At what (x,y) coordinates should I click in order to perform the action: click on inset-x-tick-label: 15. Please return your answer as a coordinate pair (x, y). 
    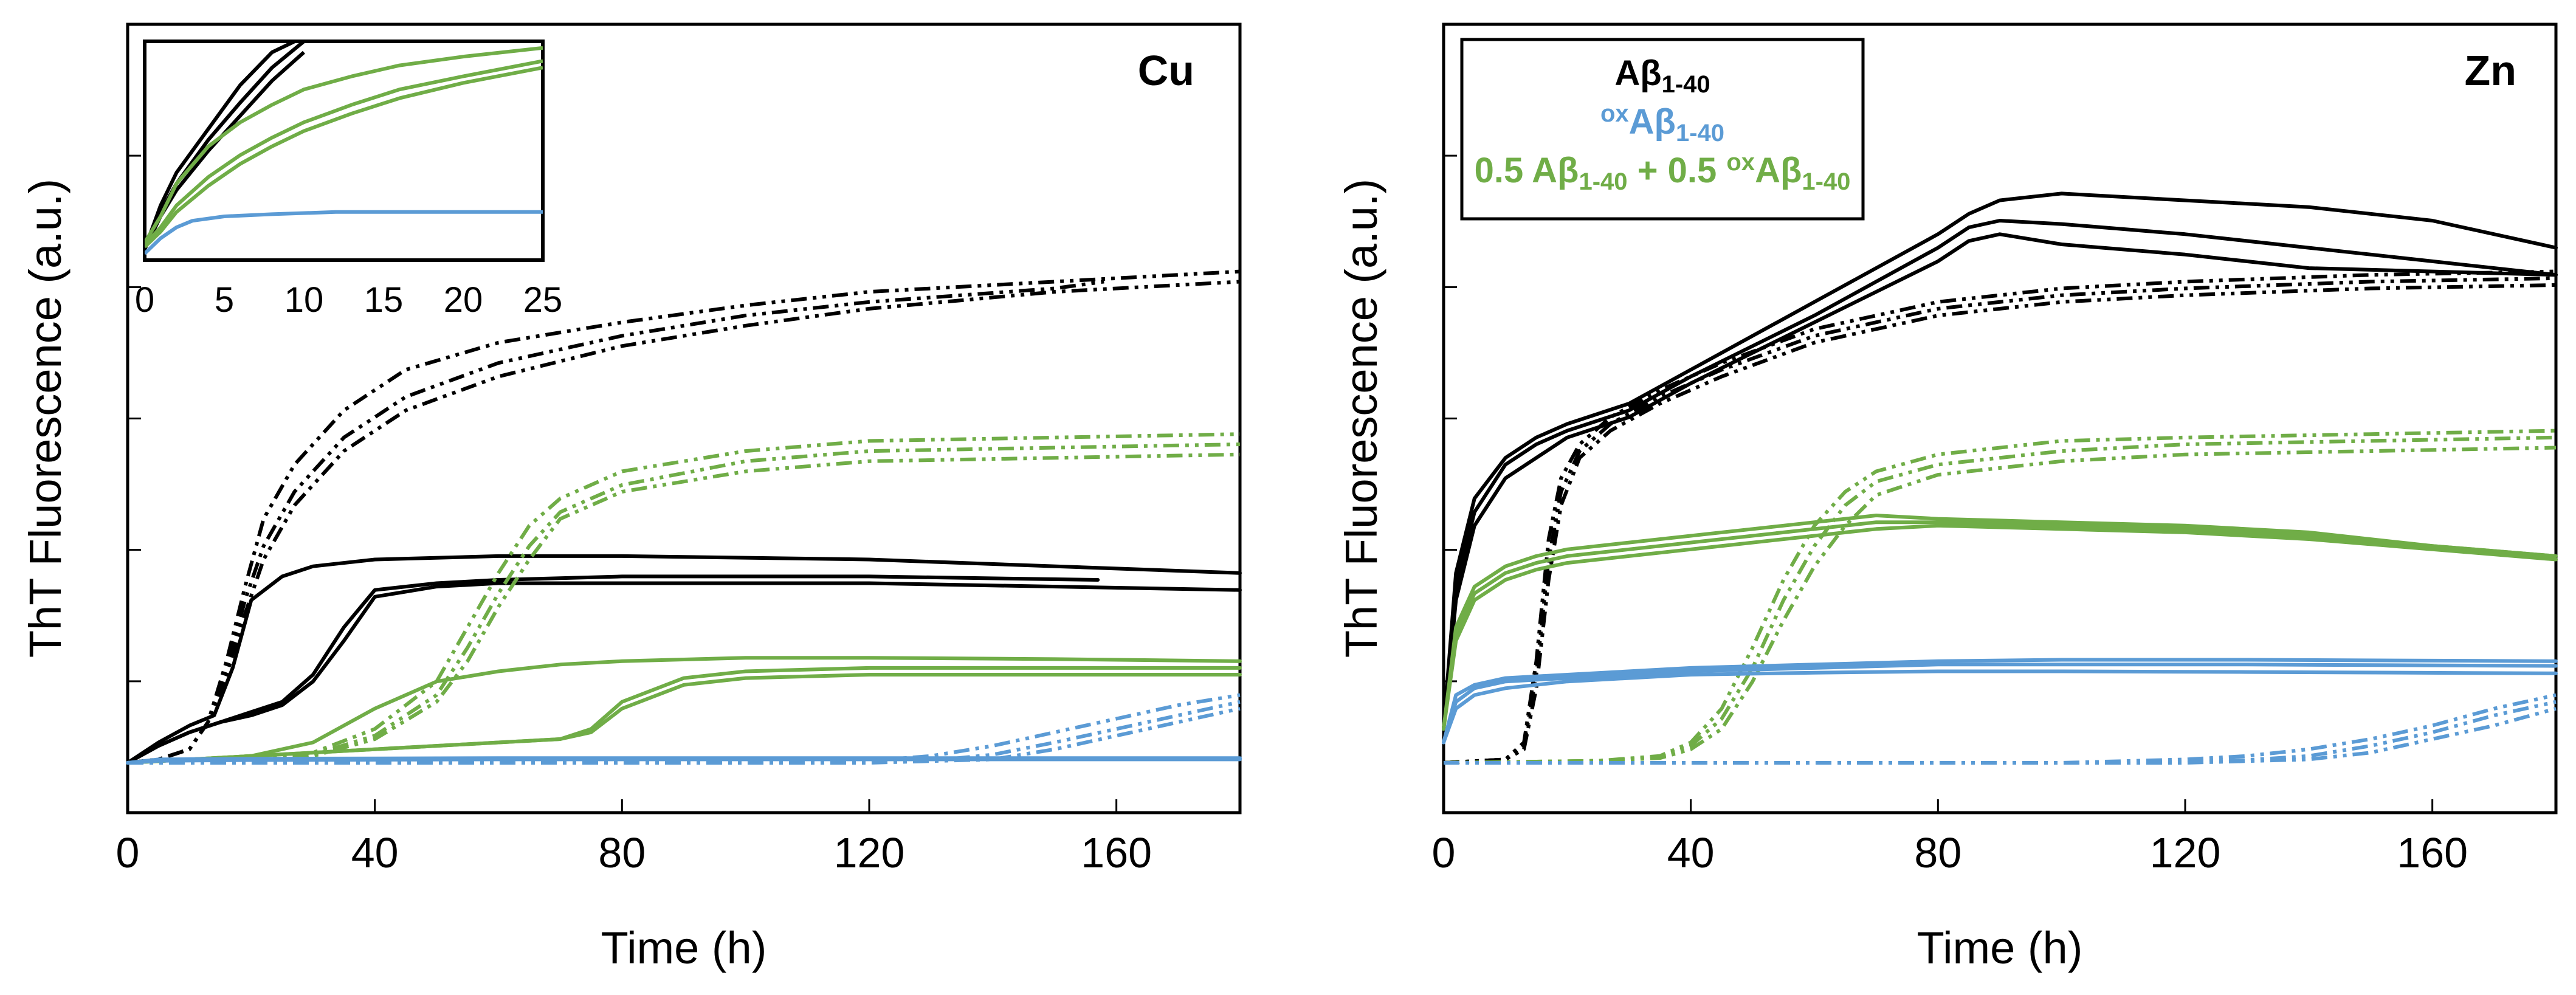
    Looking at the image, I should click on (384, 300).